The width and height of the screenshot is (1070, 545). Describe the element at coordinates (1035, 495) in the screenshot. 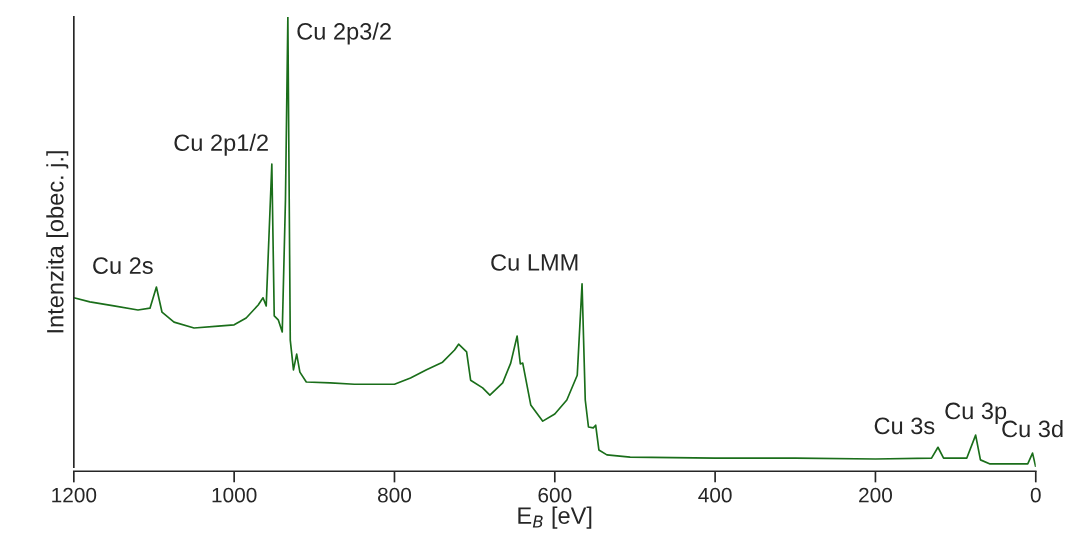

I see `x-tick-label: 0` at that location.